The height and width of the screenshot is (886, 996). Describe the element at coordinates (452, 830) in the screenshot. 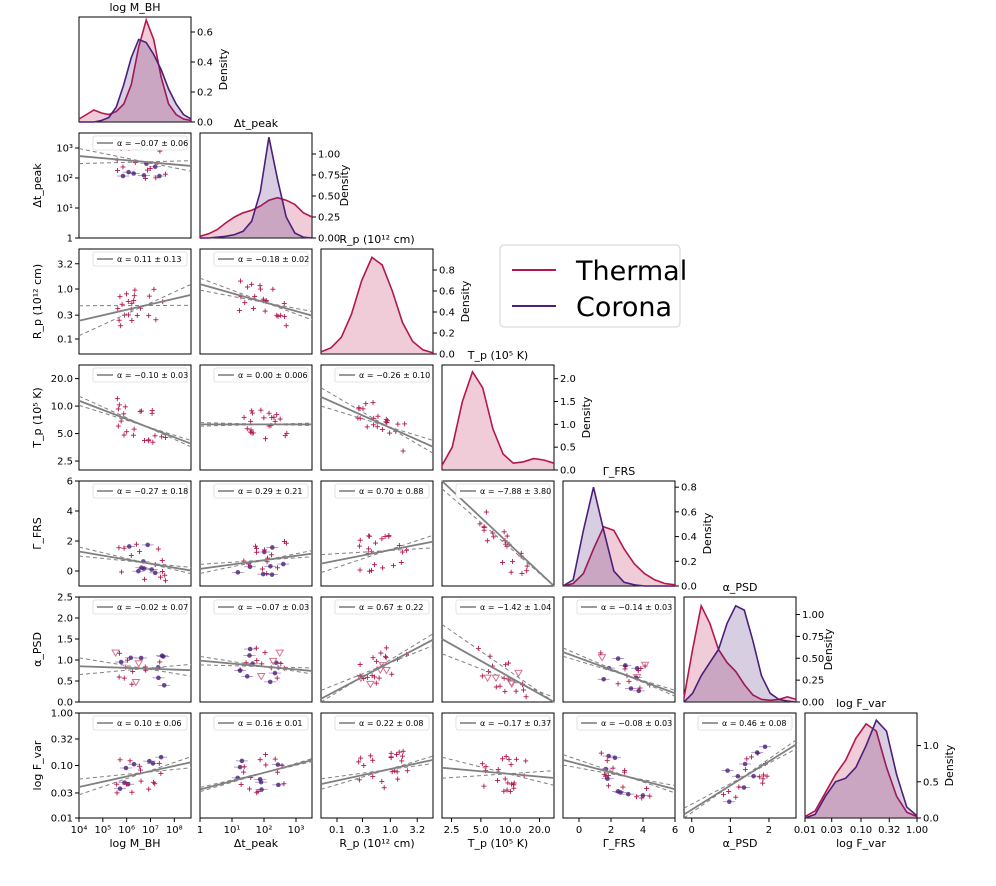

I see `x-tick-label: 2.5` at that location.